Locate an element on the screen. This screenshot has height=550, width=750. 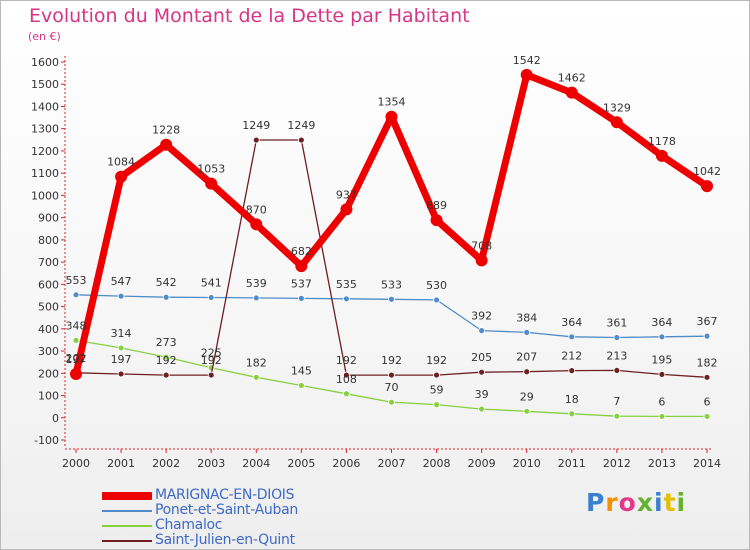
data-label-marignac-en-diois: 682 is located at coordinates (301, 251).